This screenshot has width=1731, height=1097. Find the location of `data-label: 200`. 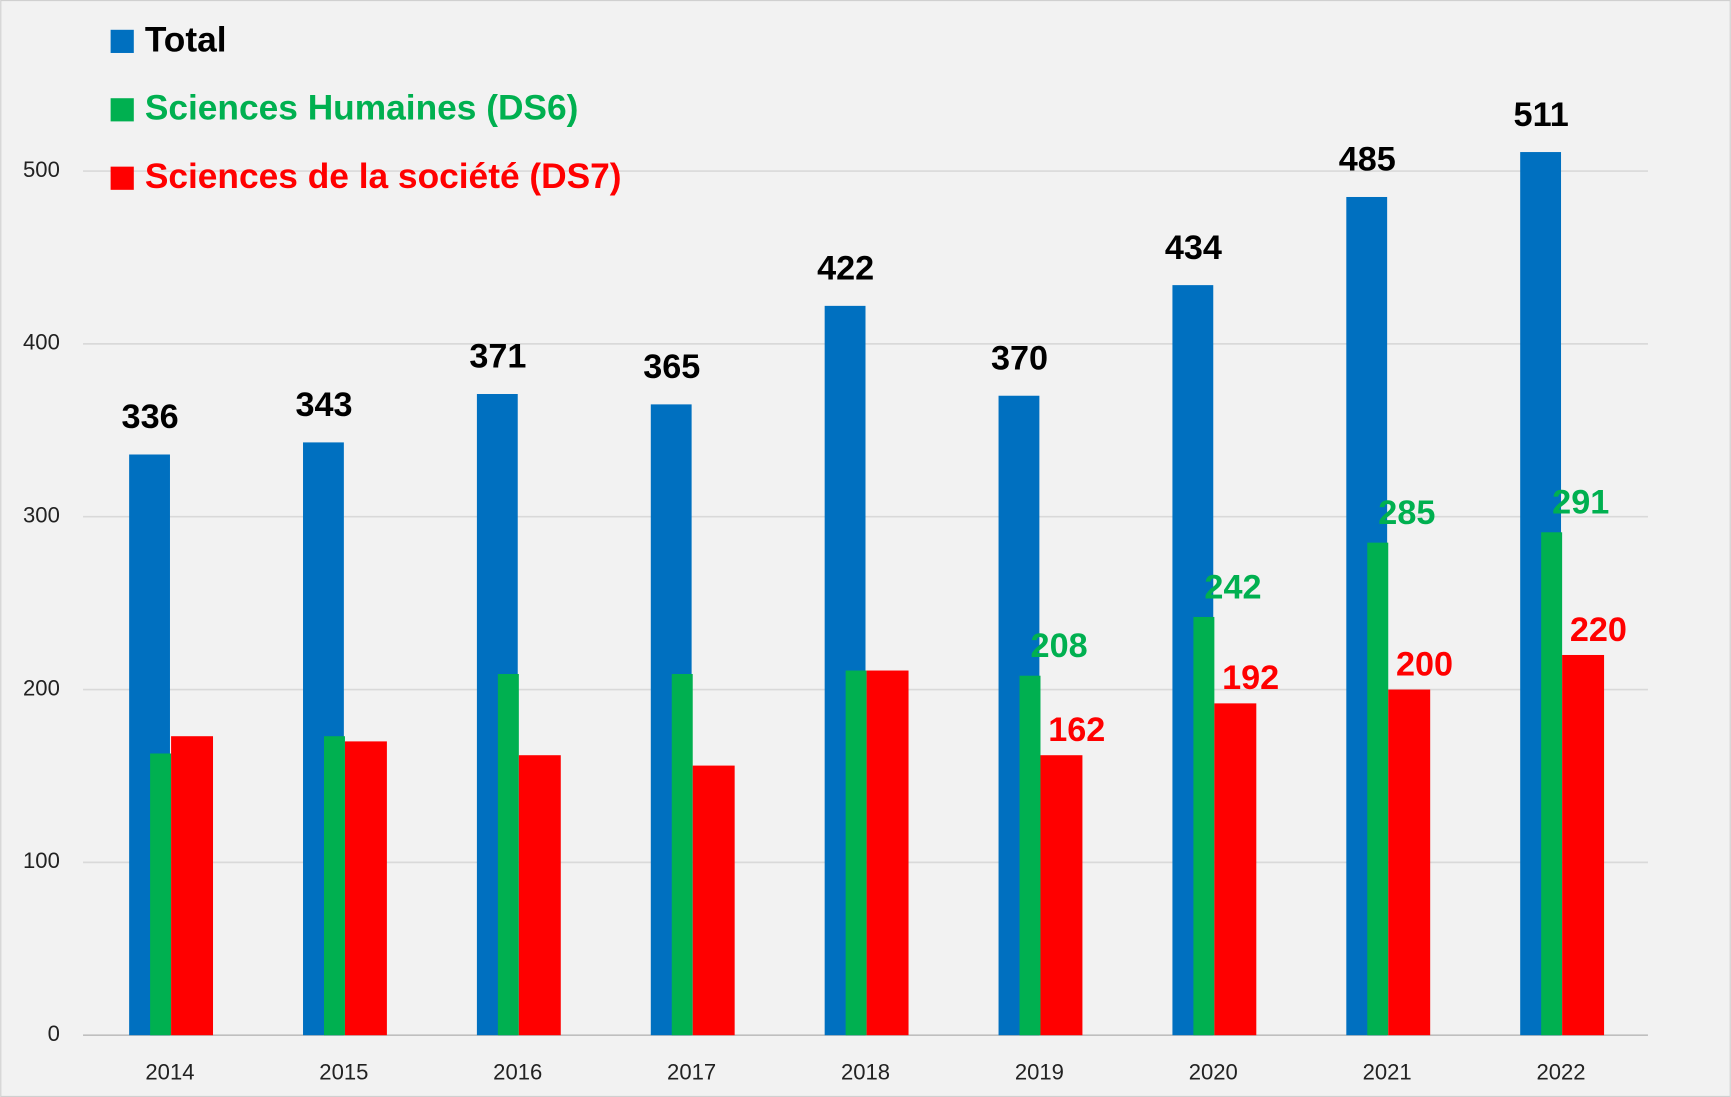

data-label: 200 is located at coordinates (1424, 664).